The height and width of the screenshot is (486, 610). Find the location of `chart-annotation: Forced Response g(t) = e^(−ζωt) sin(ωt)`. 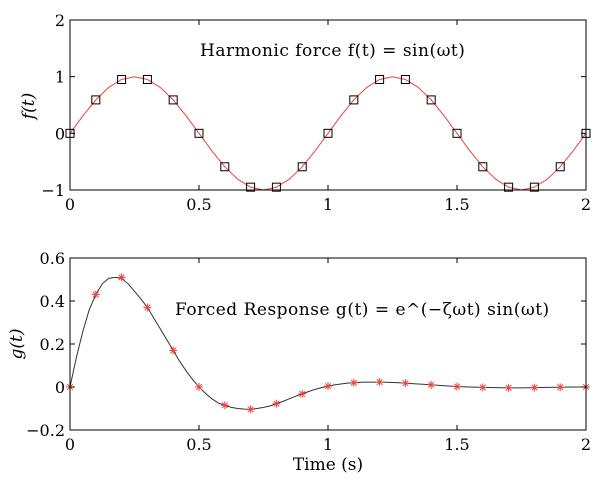

chart-annotation: Forced Response g(t) = e^(−ζωt) sin(ωt) is located at coordinates (362, 310).